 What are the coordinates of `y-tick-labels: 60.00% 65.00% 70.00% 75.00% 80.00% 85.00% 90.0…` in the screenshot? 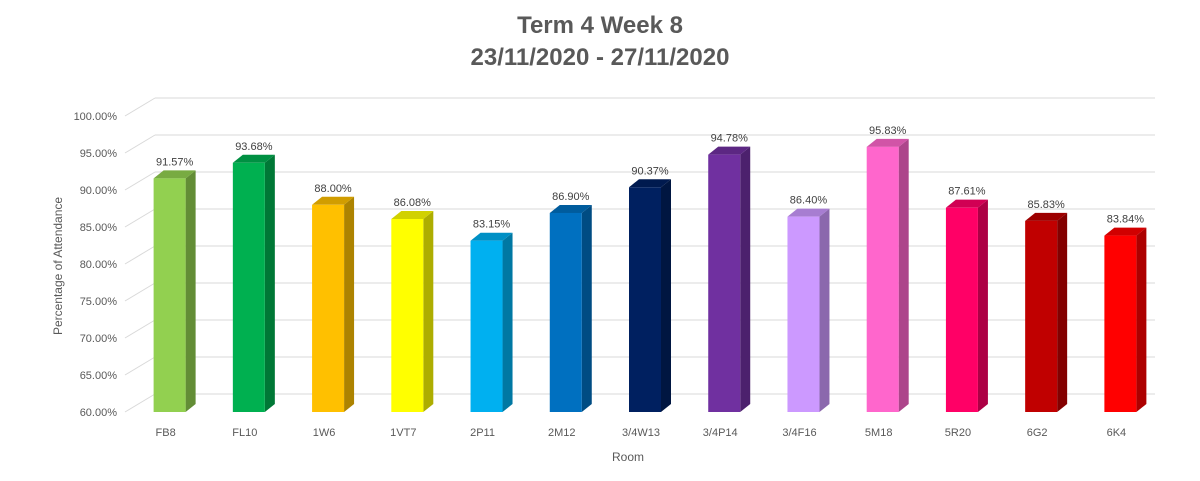 It's located at (96, 265).